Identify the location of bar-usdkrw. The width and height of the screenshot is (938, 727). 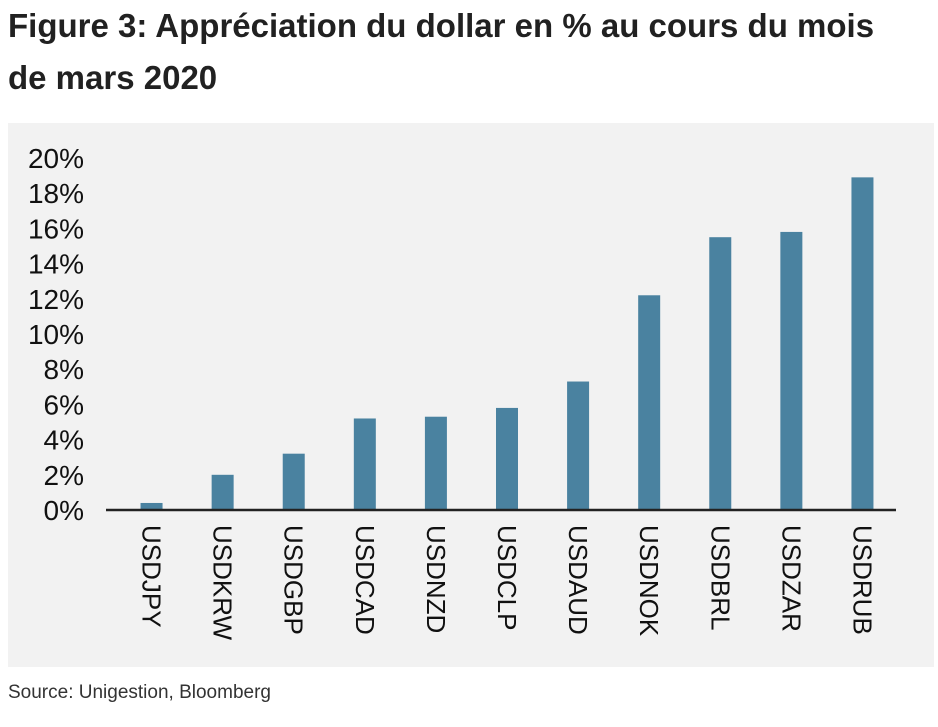
(222, 492).